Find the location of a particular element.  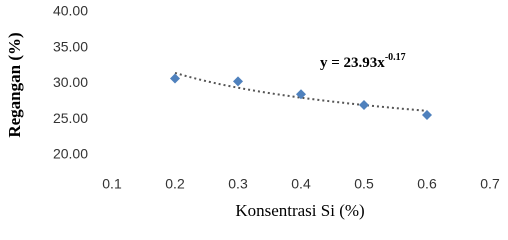

x-tick-label: 0.2 is located at coordinates (175, 184).